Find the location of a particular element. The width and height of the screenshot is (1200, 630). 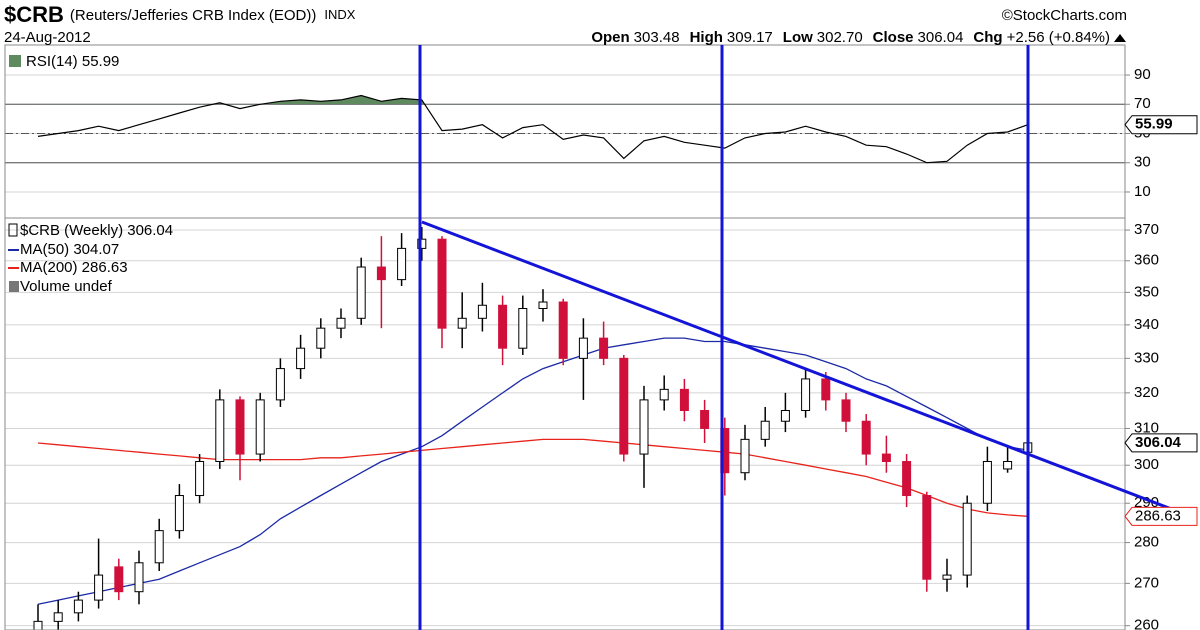

up-arrow is located at coordinates (1120, 38).